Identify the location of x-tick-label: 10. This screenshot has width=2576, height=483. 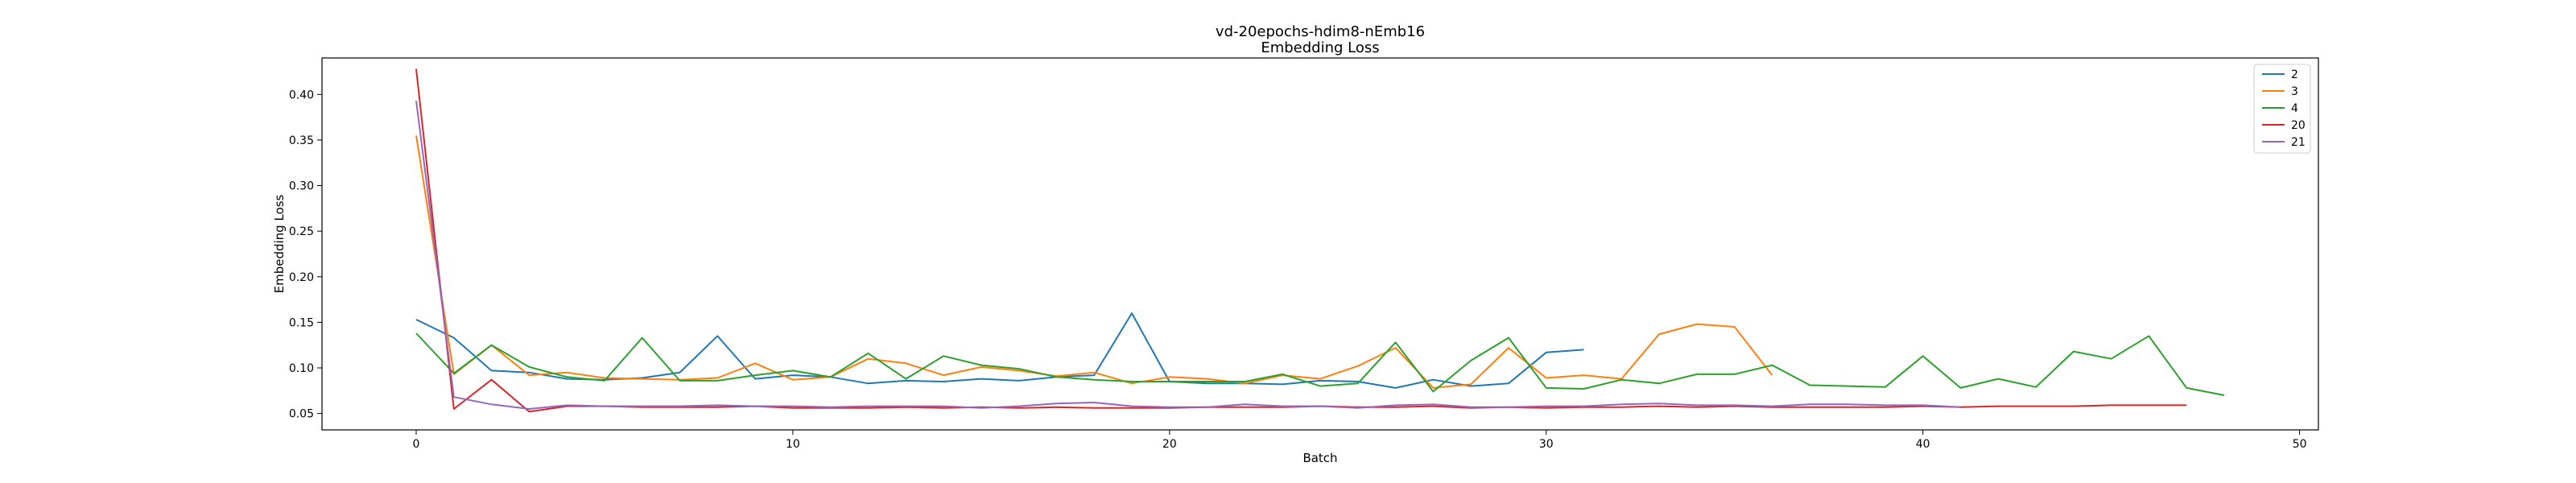
(793, 444).